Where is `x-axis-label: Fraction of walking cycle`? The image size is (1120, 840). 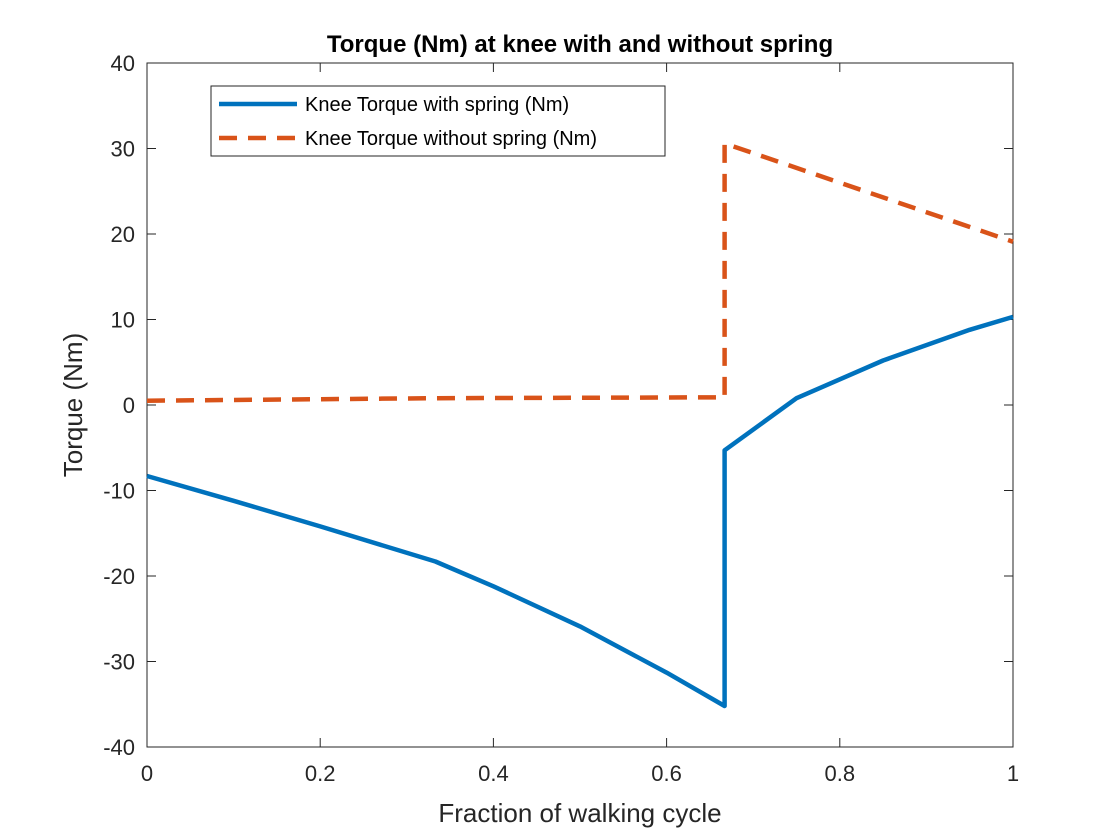
x-axis-label: Fraction of walking cycle is located at coordinates (579, 813).